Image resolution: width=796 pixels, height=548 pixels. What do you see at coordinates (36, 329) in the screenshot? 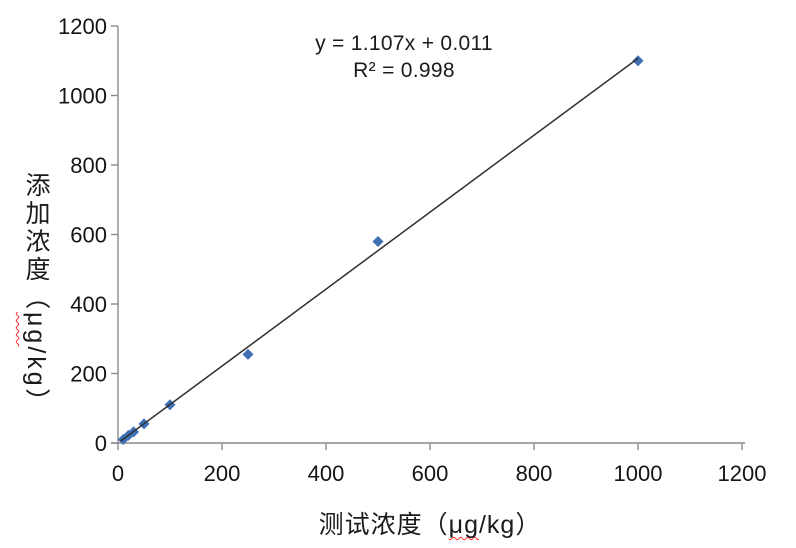
I see `y-axis-unit-misspelled: μg` at bounding box center [36, 329].